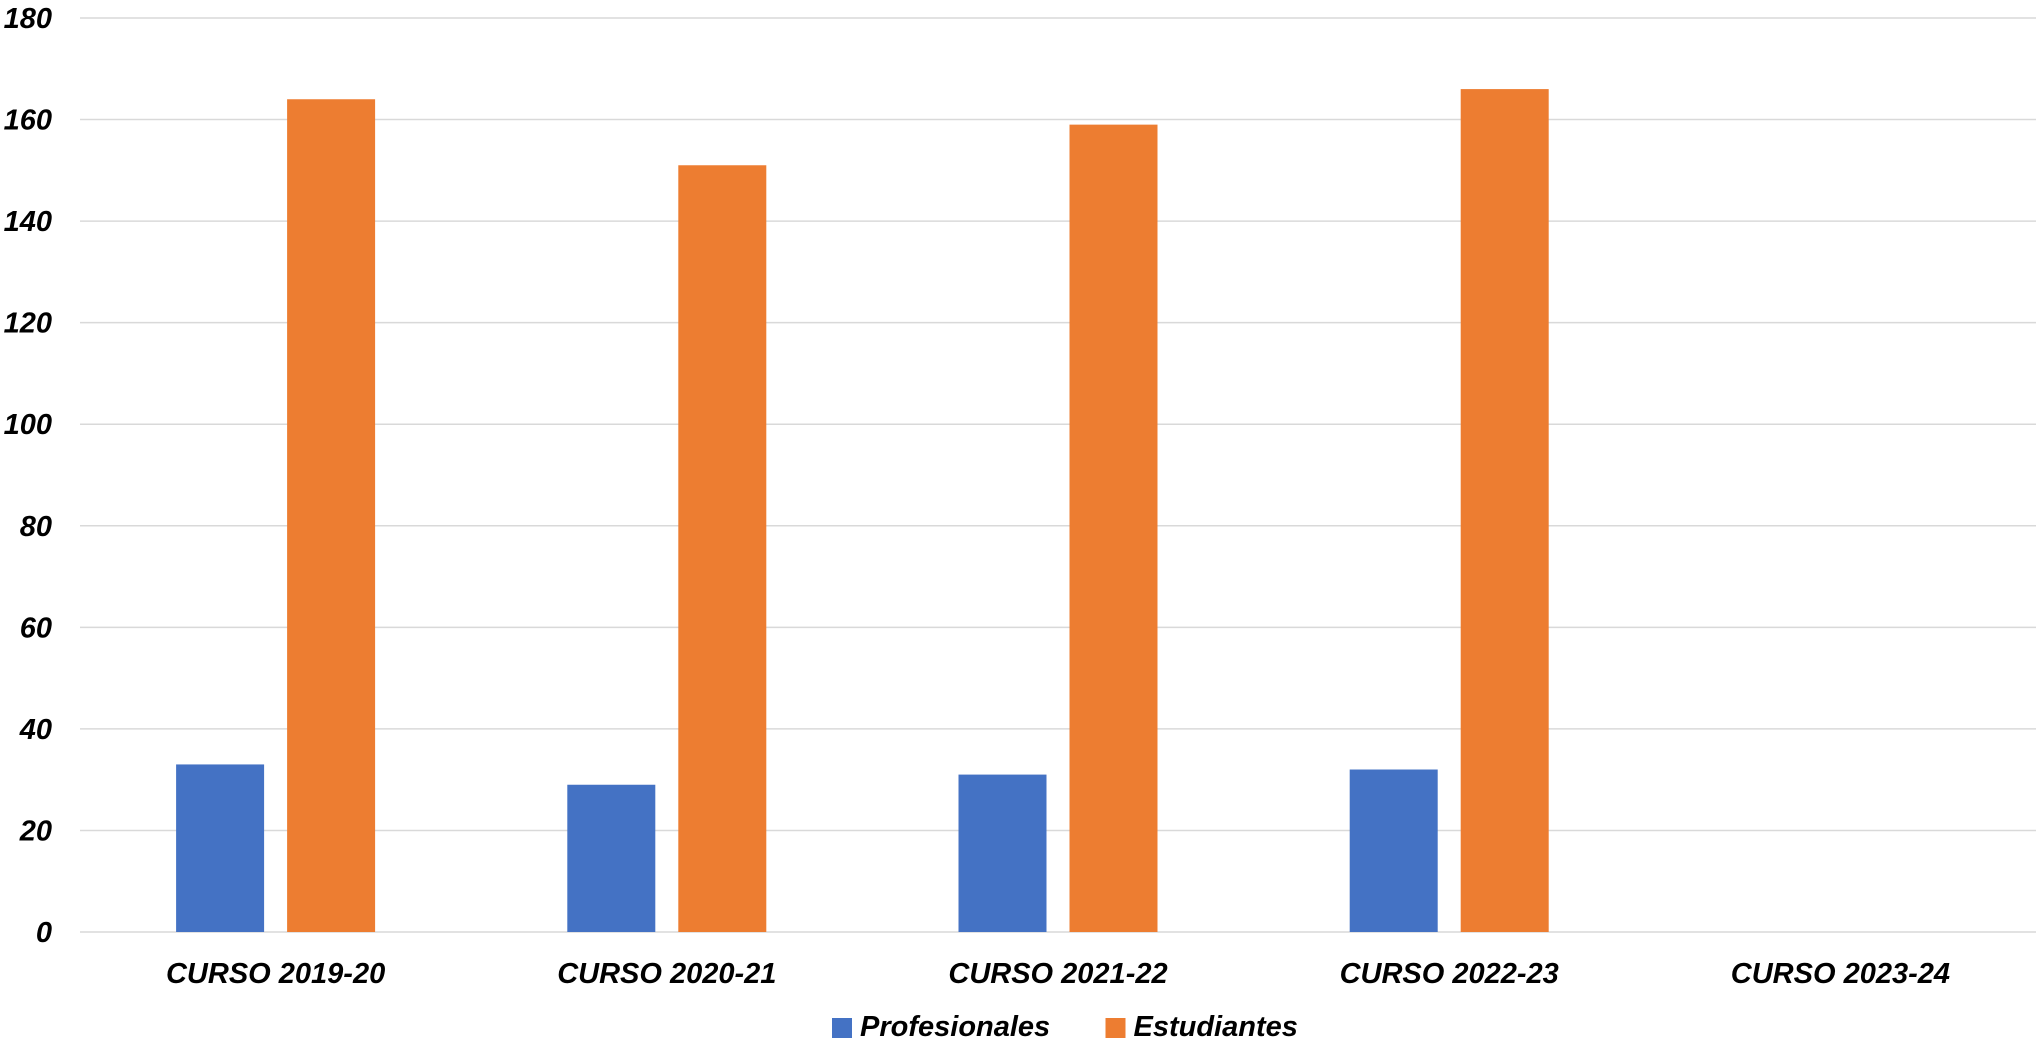  I want to click on y-tick-label: 60, so click(36, 628).